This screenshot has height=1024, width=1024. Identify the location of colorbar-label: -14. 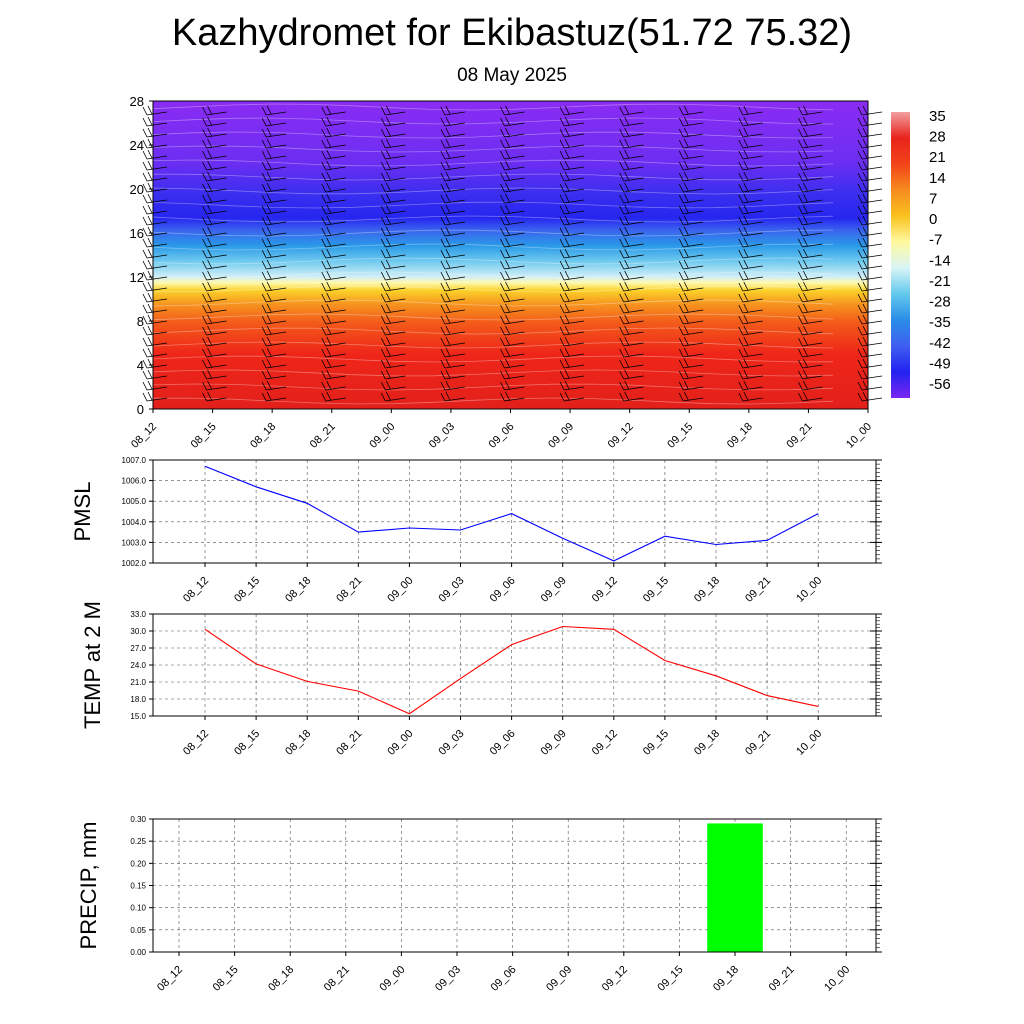
(940, 260).